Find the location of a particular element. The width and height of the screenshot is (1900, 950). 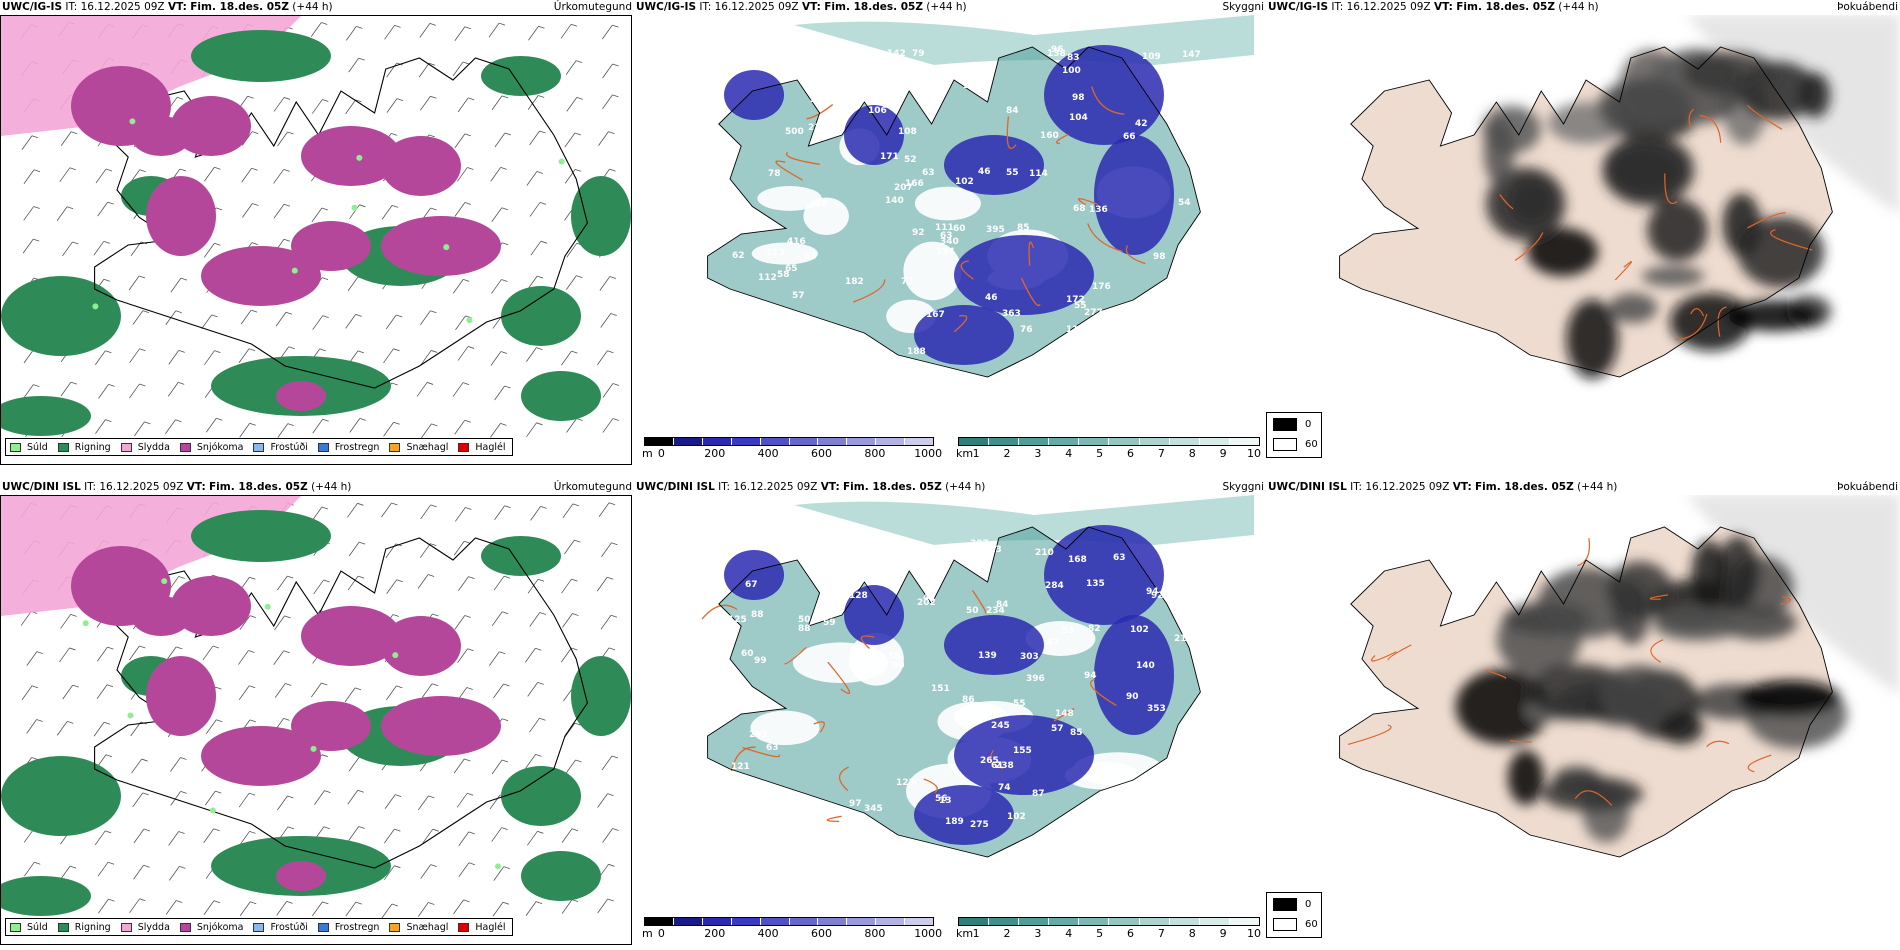

cloud-base-label: 172 is located at coordinates (1075, 300).